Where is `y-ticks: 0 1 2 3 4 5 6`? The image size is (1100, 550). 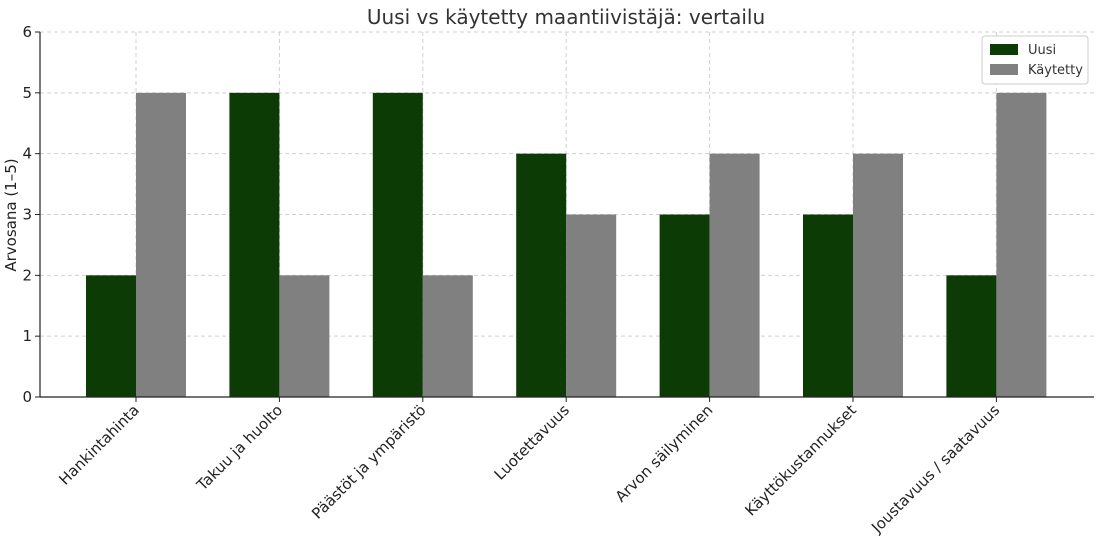
y-ticks: 0 1 2 3 4 5 6 is located at coordinates (31, 214).